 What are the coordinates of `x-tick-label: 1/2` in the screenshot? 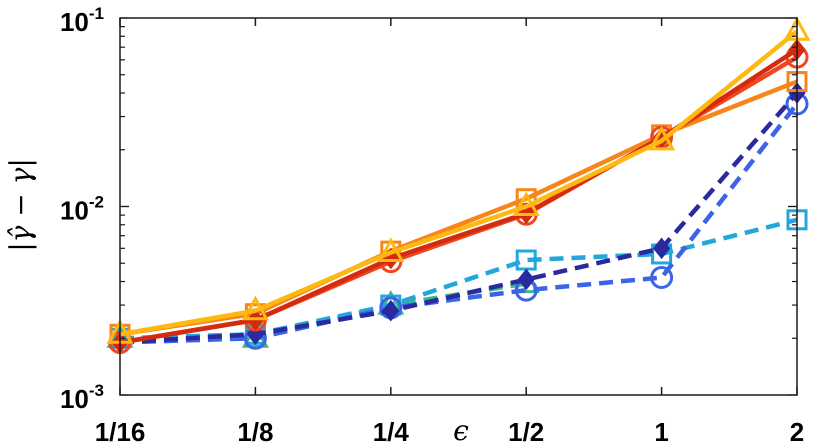 It's located at (526, 431).